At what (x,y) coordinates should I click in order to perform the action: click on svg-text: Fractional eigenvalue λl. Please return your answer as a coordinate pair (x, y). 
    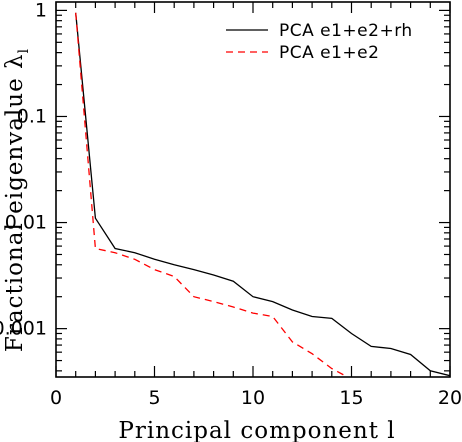
    Looking at the image, I should click on (17, 200).